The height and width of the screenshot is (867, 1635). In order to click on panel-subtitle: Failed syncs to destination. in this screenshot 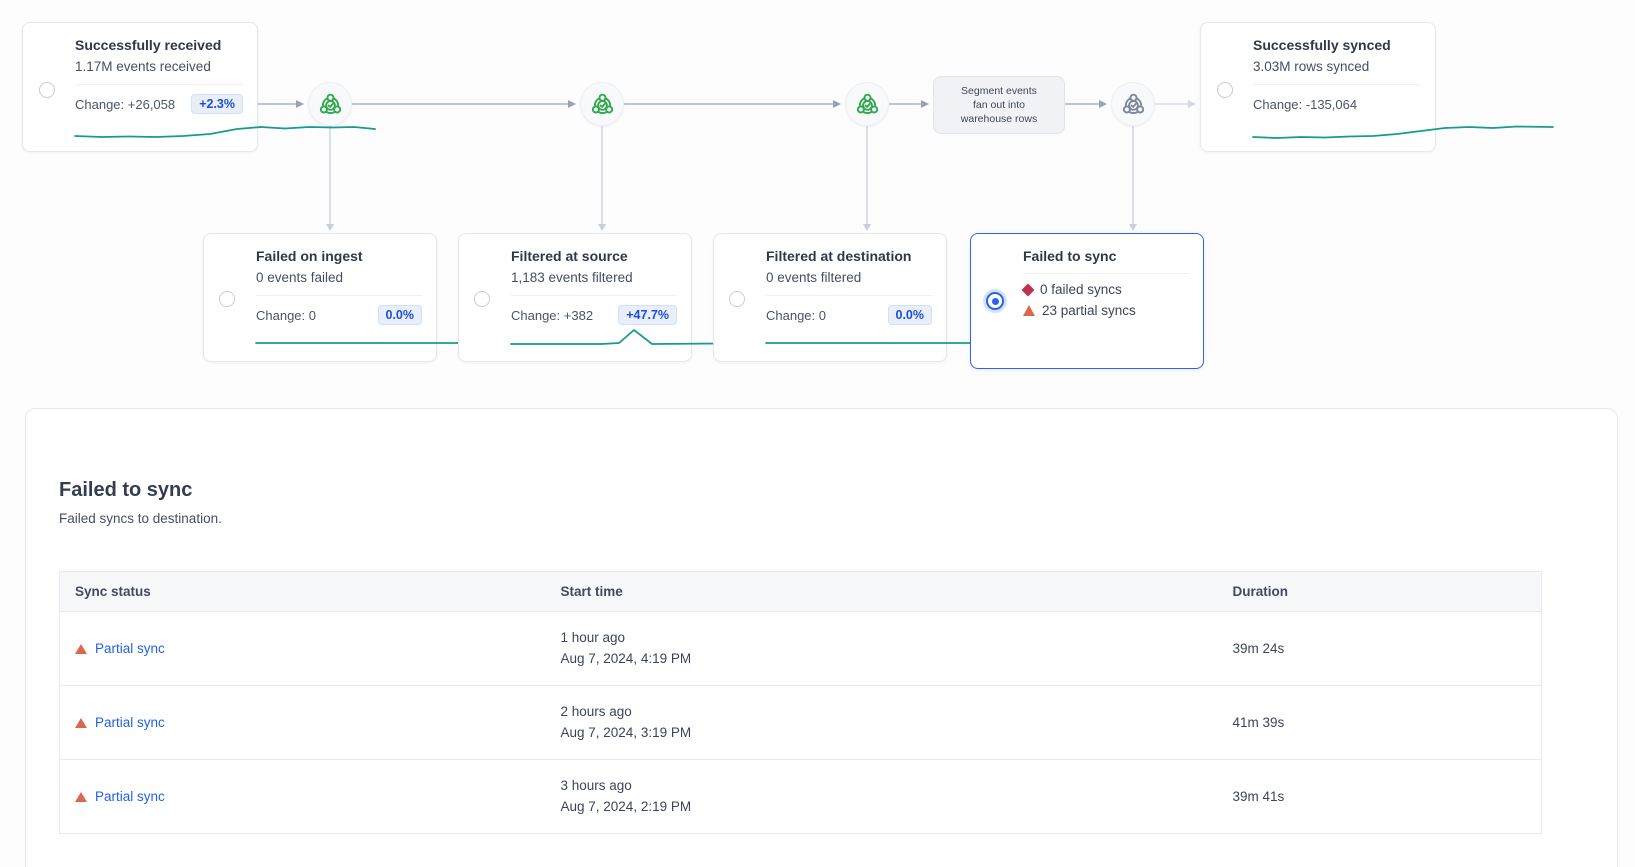, I will do `click(140, 518)`.